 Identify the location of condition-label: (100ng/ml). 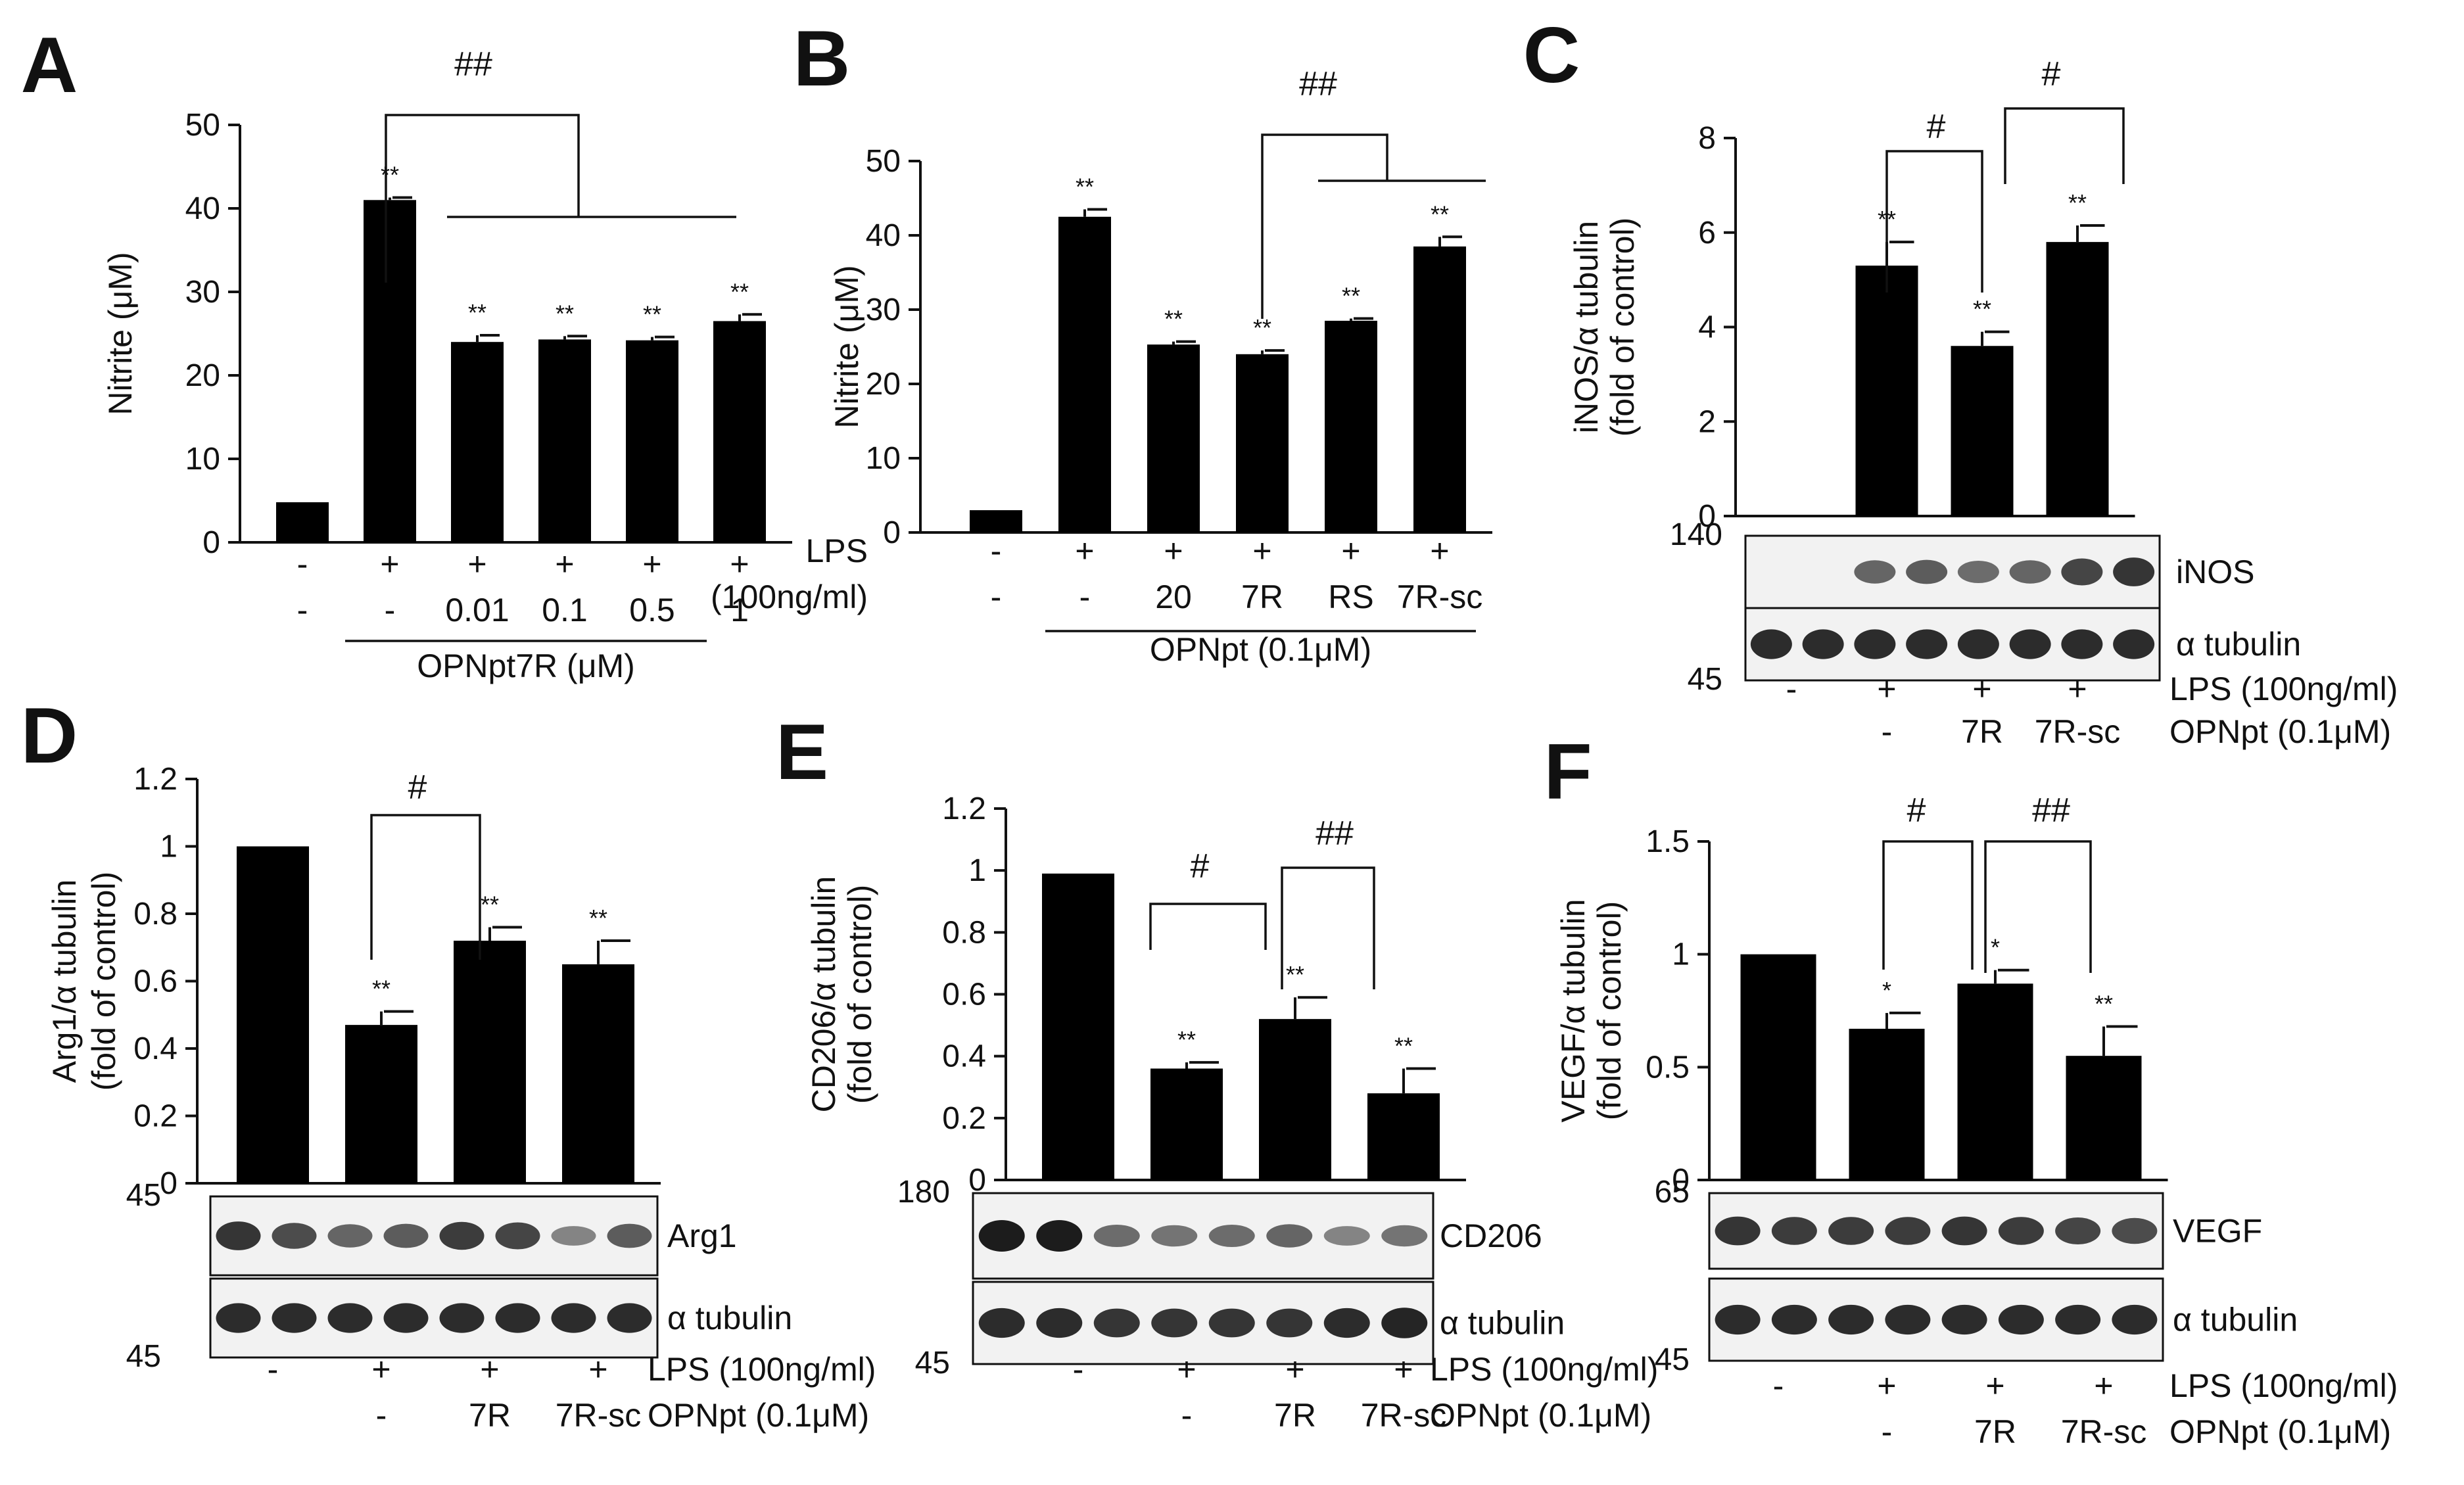
(789, 596).